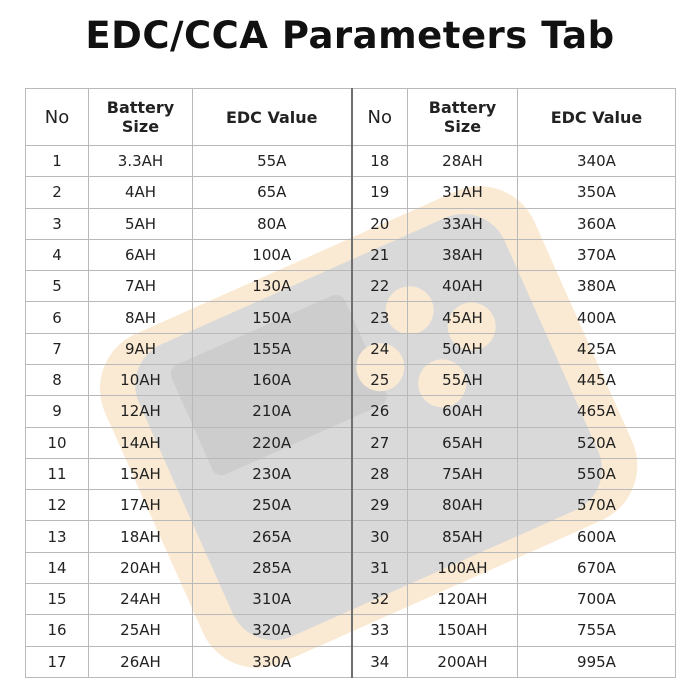 The height and width of the screenshot is (700, 700). Describe the element at coordinates (140, 411) in the screenshot. I see `battery-size-cell: 12AH` at that location.